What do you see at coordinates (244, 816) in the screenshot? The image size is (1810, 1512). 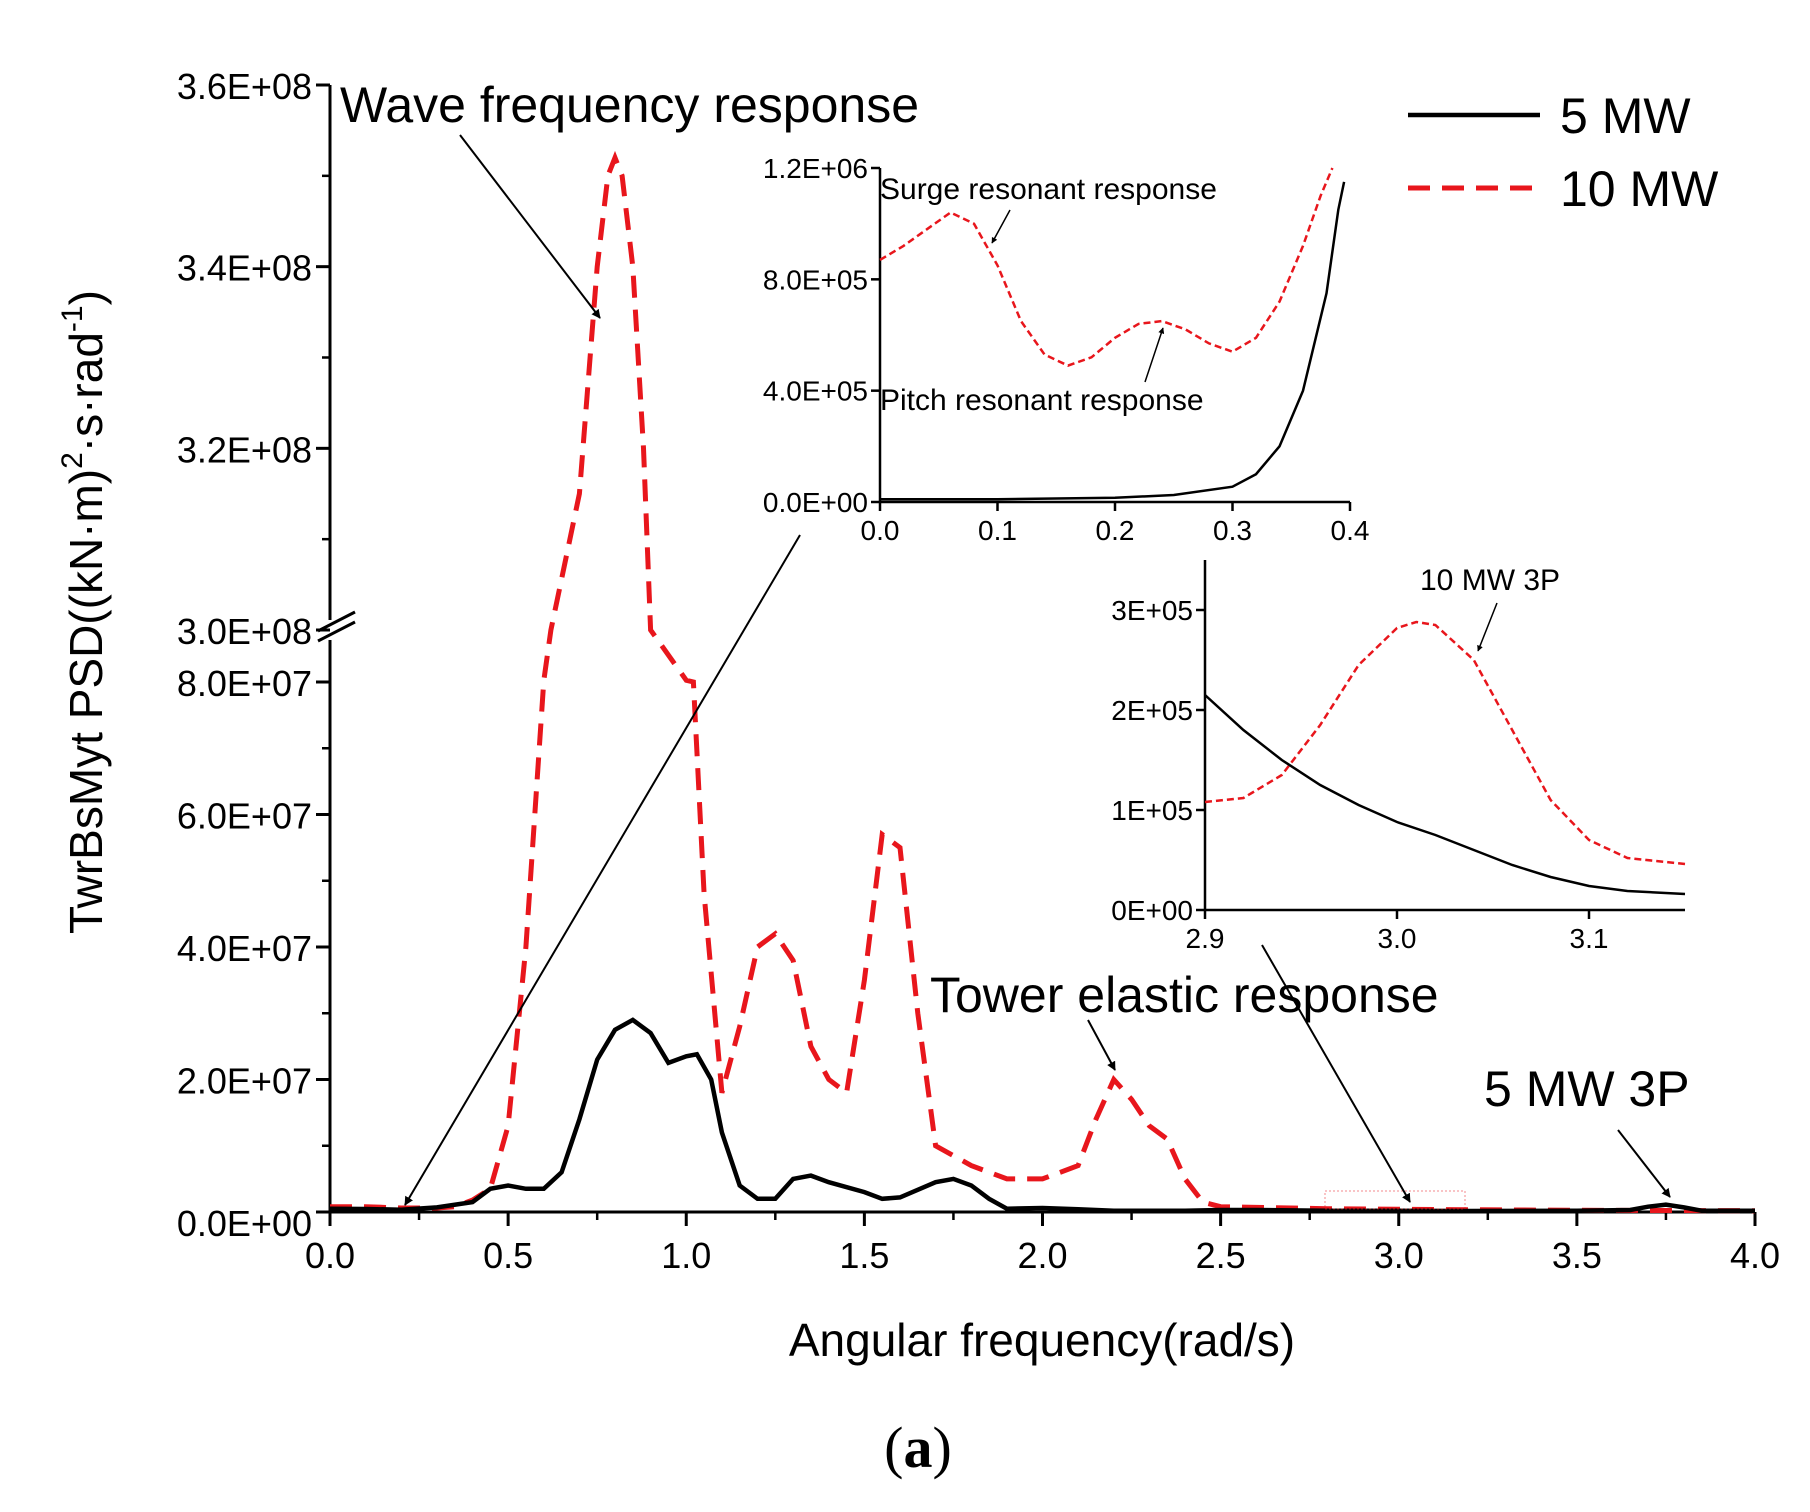 I see `main-y-tick-label: 6.0E+07` at bounding box center [244, 816].